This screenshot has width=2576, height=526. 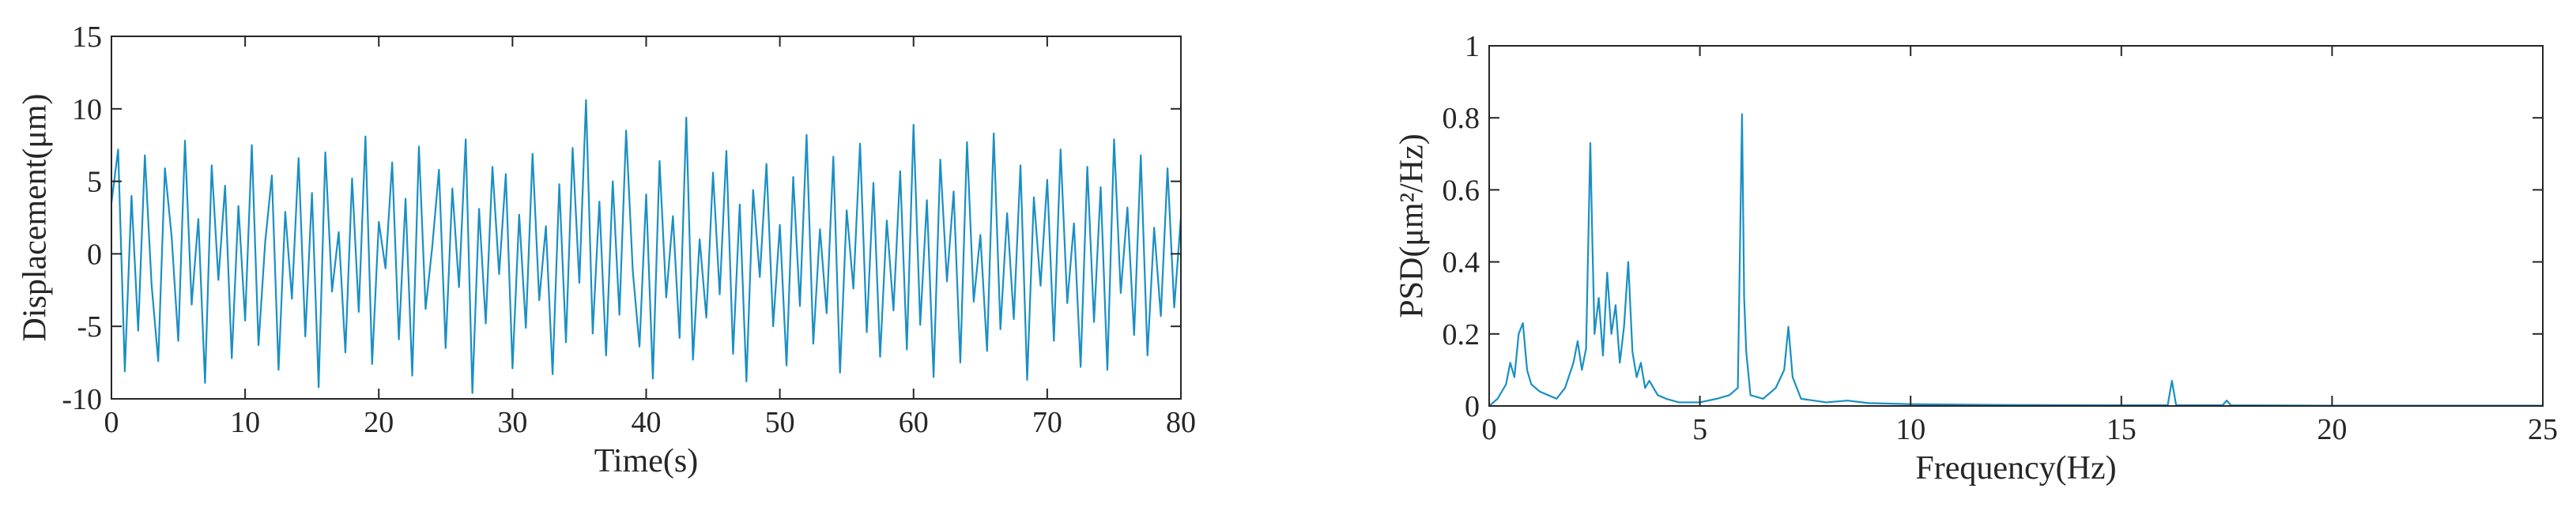 What do you see at coordinates (1047, 422) in the screenshot?
I see `x-tick-label: 70` at bounding box center [1047, 422].